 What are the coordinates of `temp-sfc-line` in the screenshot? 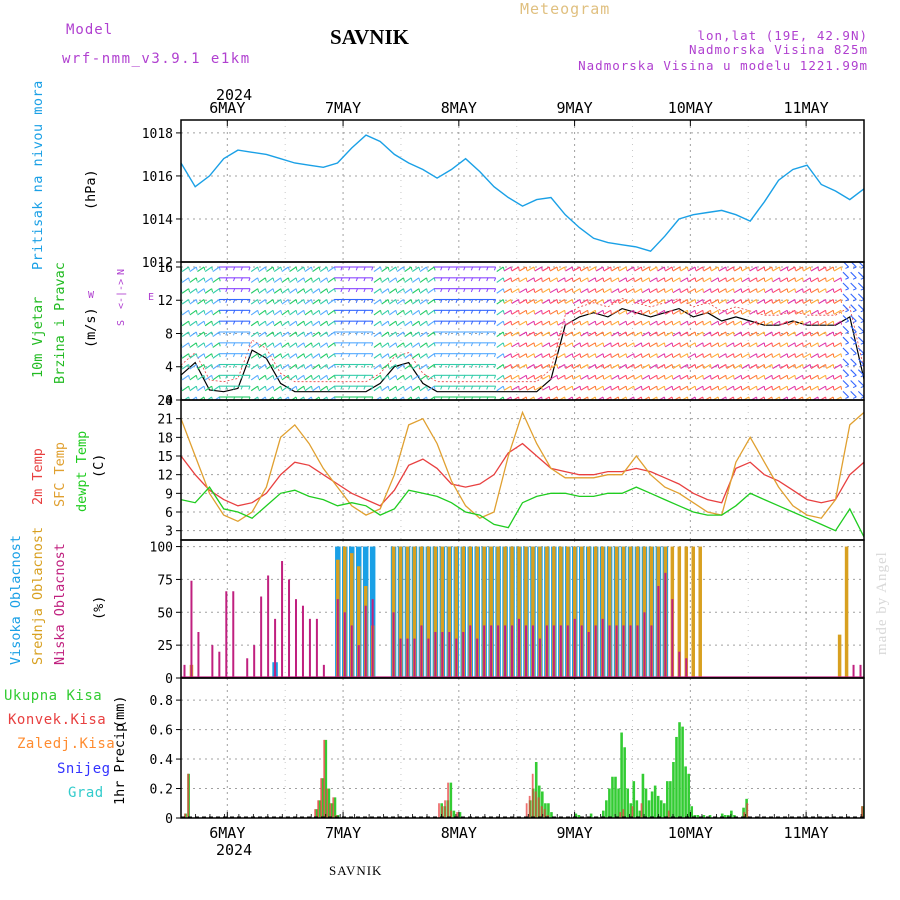 It's located at (522, 466).